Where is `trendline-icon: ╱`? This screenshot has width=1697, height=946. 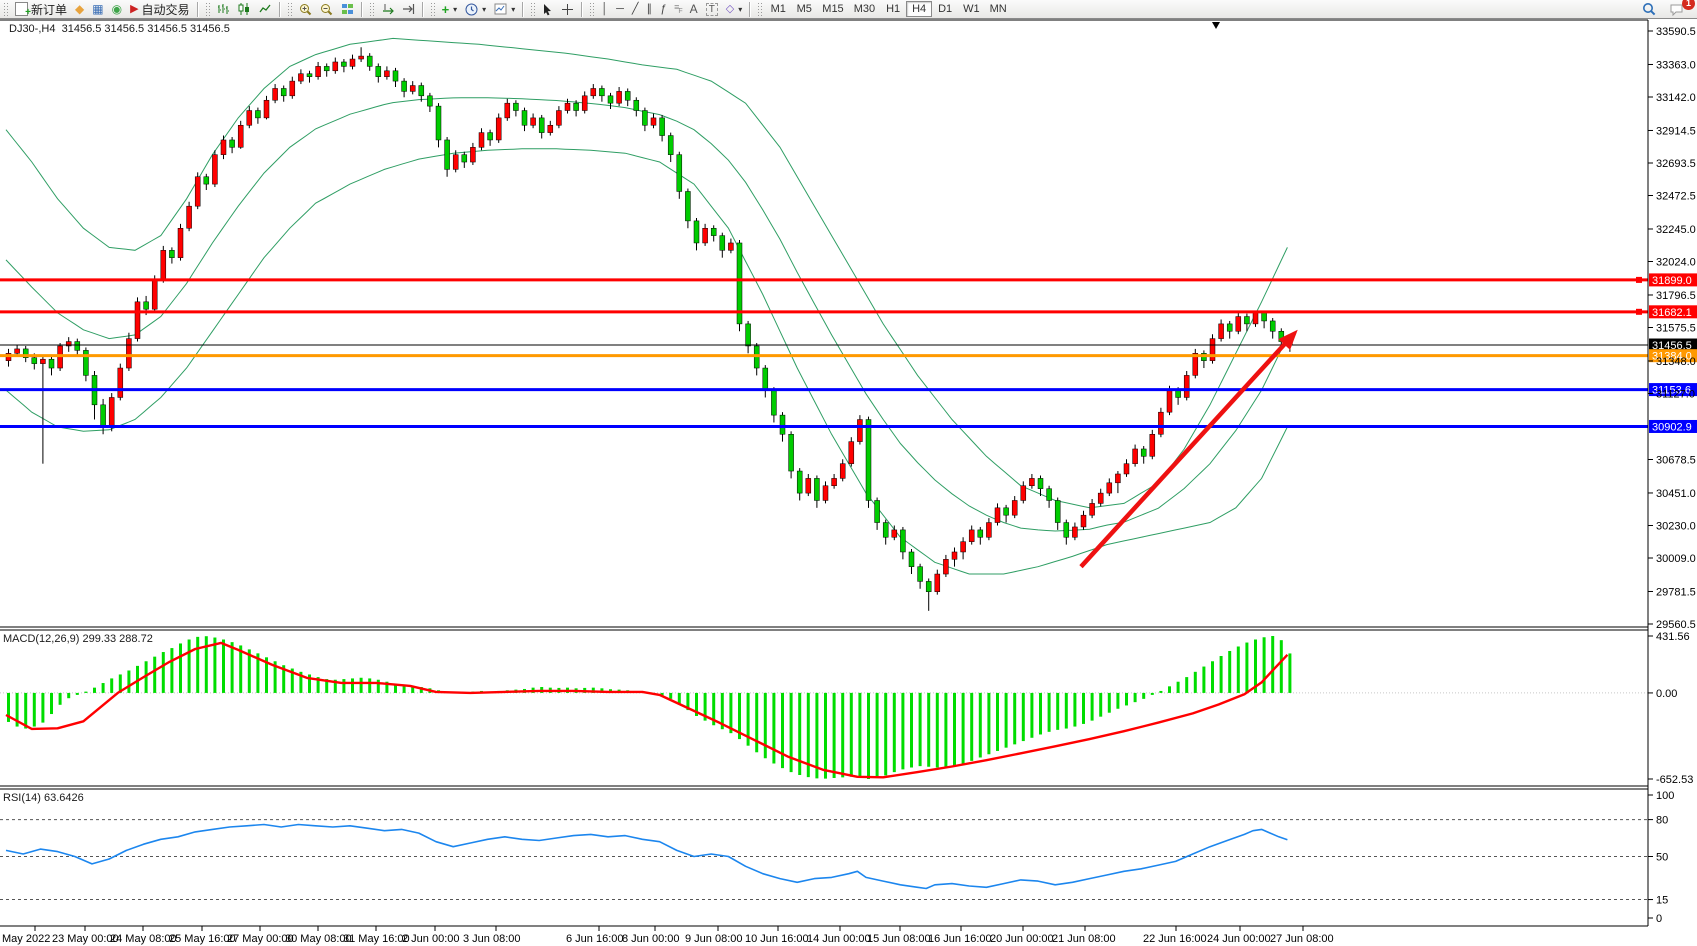
trendline-icon: ╱ is located at coordinates (635, 8).